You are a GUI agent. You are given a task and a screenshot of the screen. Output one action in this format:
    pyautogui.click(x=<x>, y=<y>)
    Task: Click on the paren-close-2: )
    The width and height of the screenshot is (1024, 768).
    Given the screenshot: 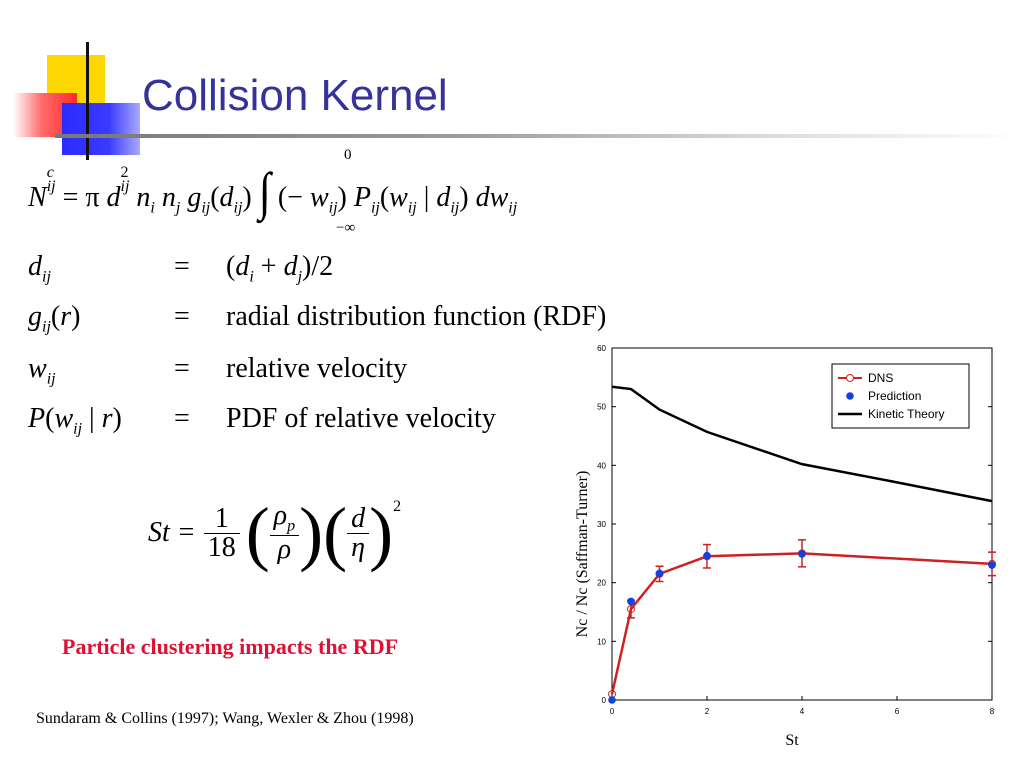 What is the action you would take?
    pyautogui.click(x=381, y=533)
    